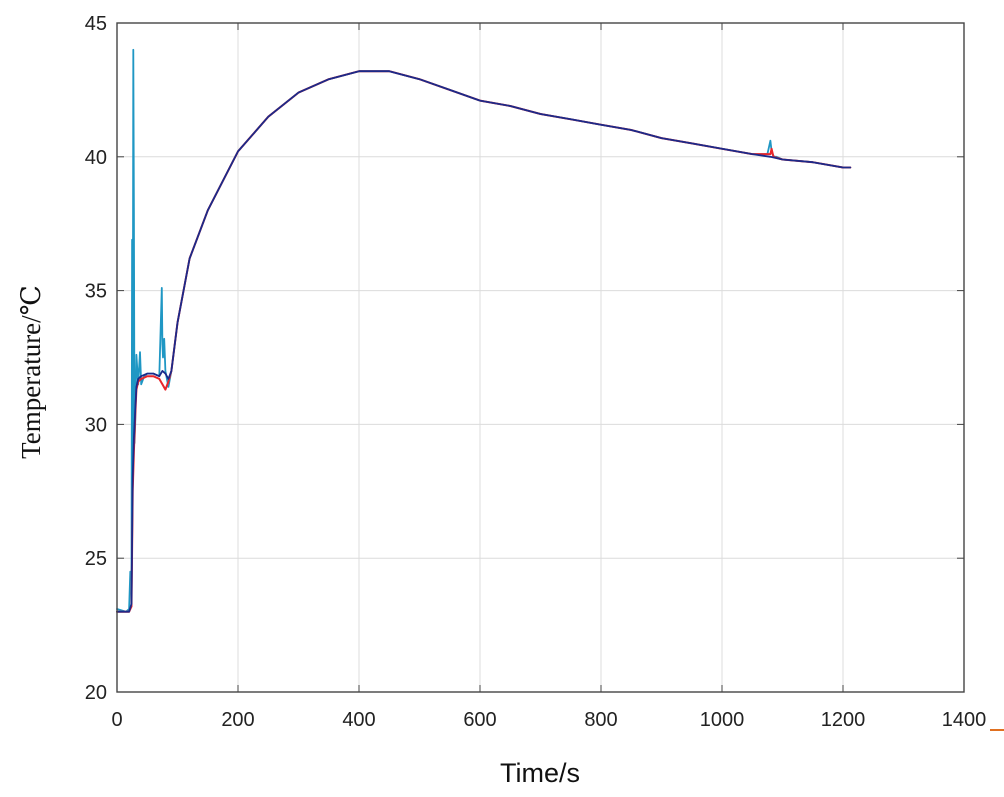  I want to click on y-tick-label: 40, so click(96, 158).